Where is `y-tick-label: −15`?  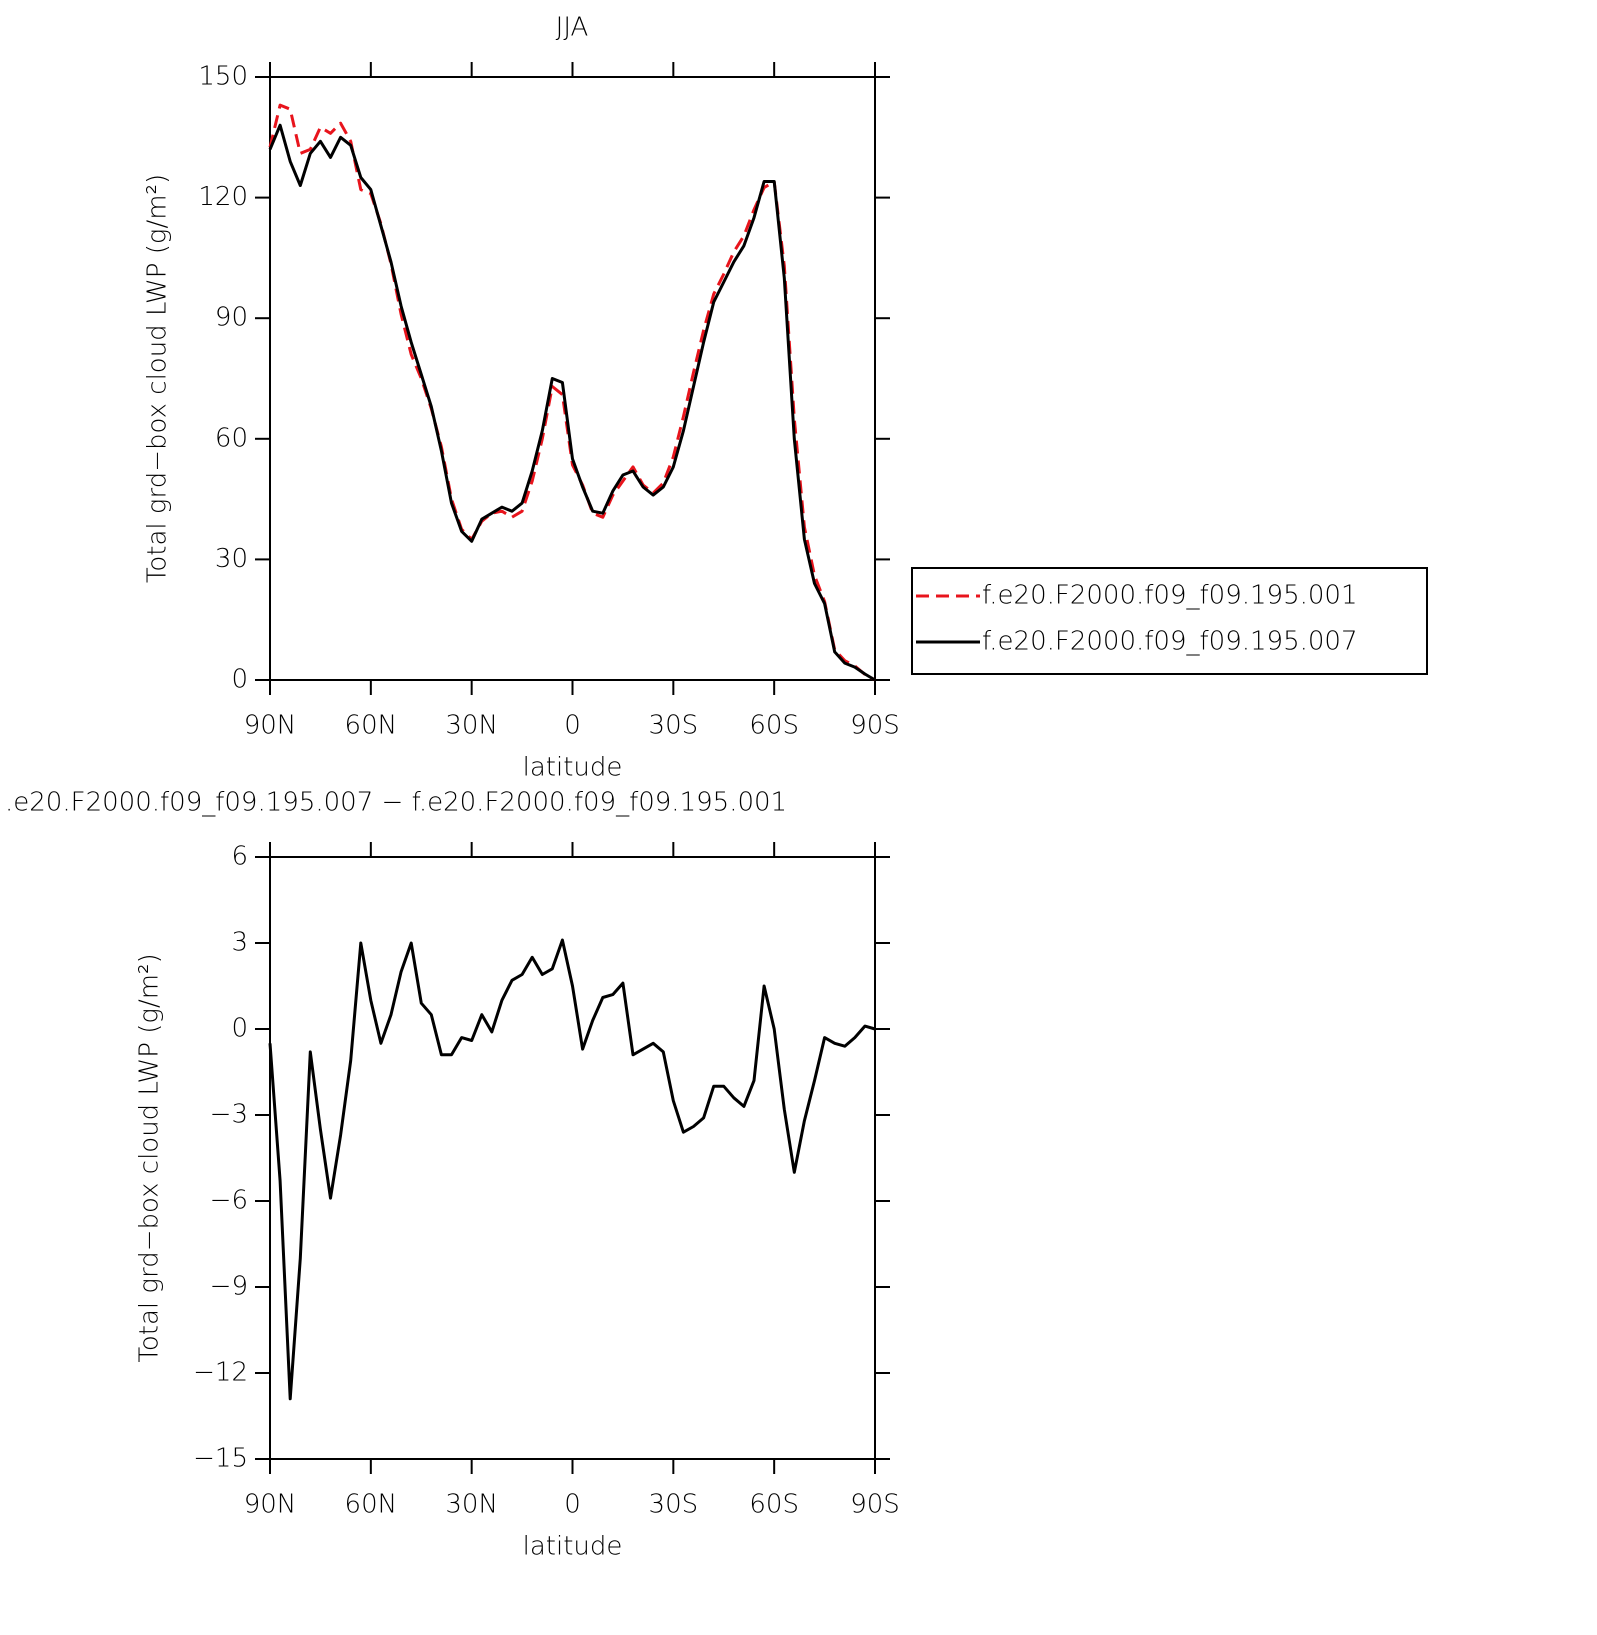
y-tick-label: −15 is located at coordinates (220, 1459).